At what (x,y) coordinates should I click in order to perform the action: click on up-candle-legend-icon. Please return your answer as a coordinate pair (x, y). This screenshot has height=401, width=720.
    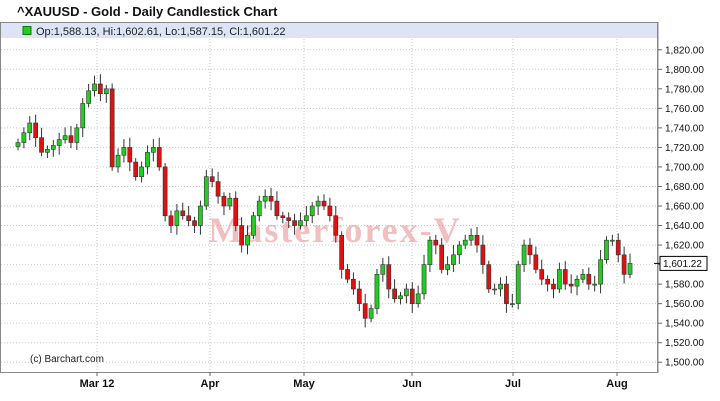
    Looking at the image, I should click on (27, 30).